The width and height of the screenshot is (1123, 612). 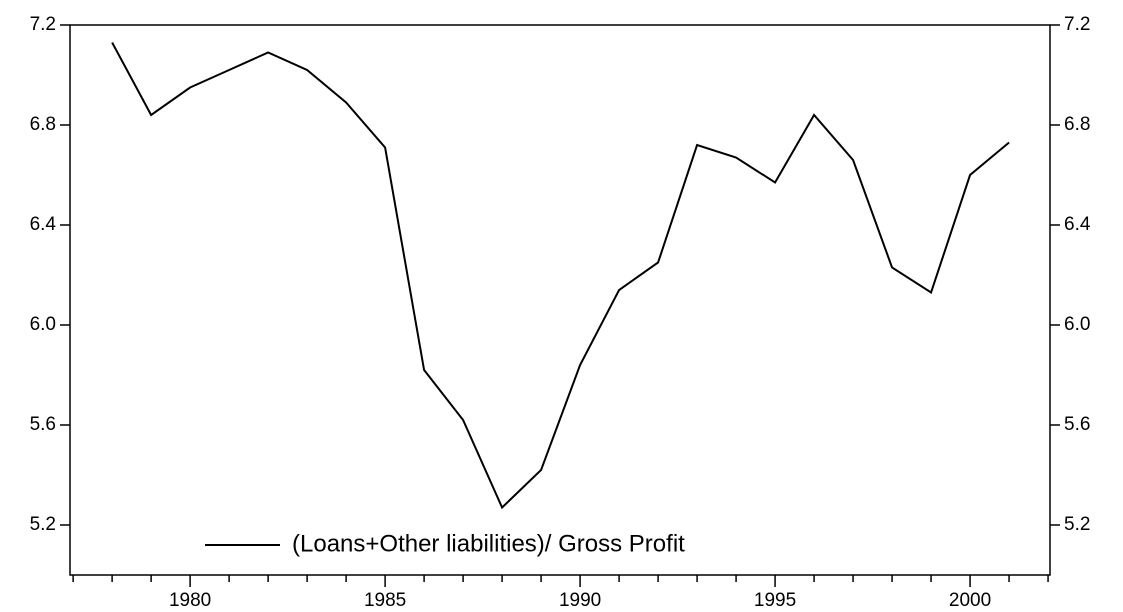 What do you see at coordinates (775, 600) in the screenshot?
I see `x-tick-label: 1995` at bounding box center [775, 600].